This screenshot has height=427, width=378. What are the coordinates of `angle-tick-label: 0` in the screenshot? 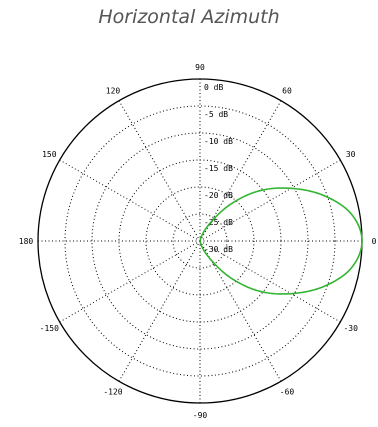 It's located at (374, 241).